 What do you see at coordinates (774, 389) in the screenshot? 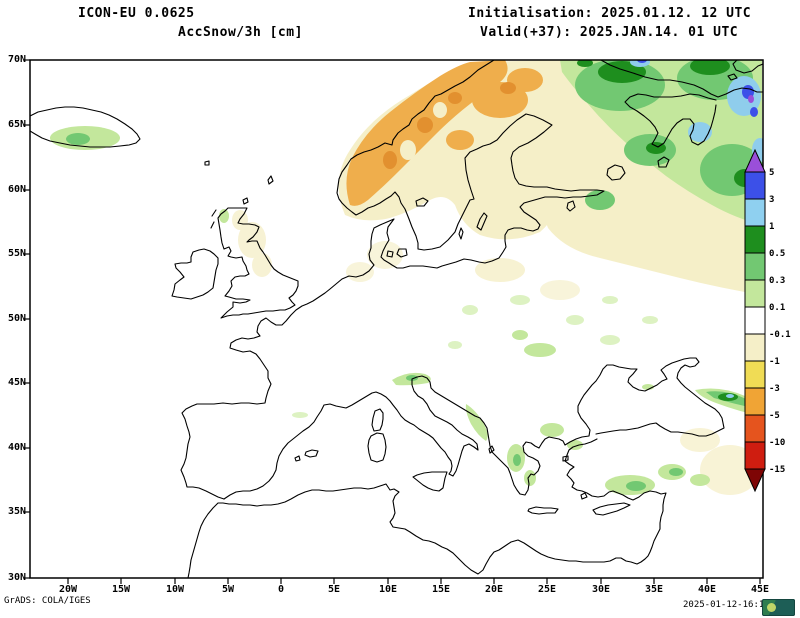
I see `colorbar-level-label: -3` at bounding box center [774, 389].